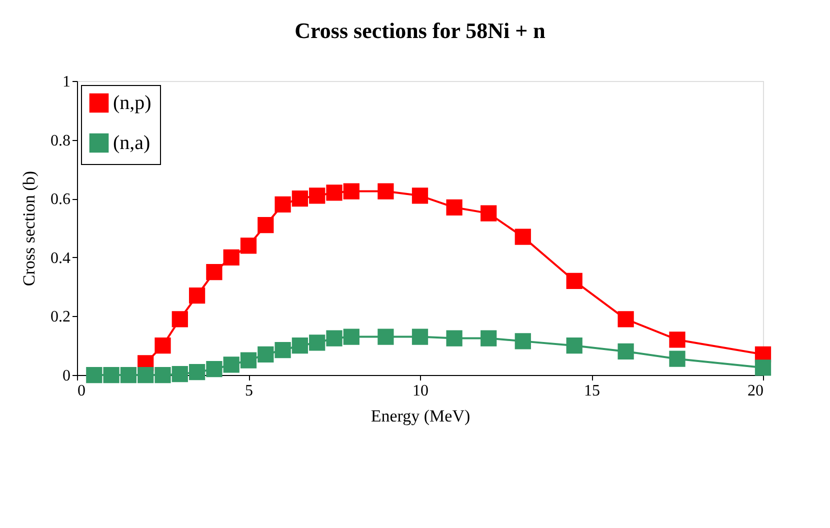 This screenshot has width=830, height=528. I want to click on y-tick-label: 0, so click(66, 376).